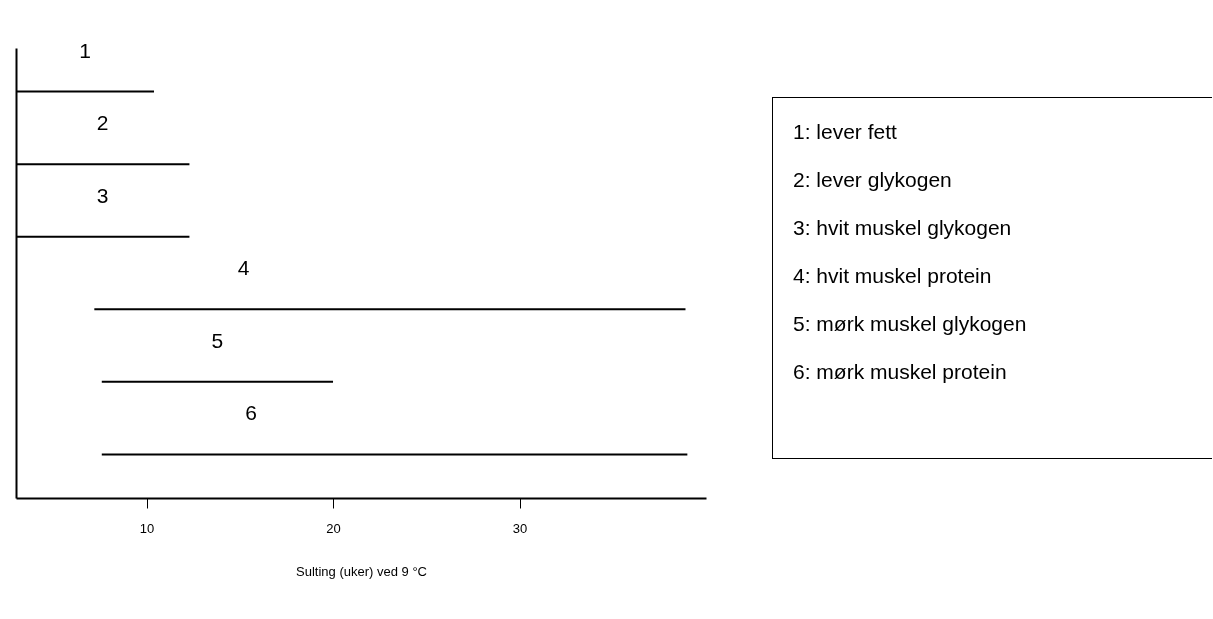 The width and height of the screenshot is (1213, 619). What do you see at coordinates (845, 132) in the screenshot?
I see `text: 1: lever fett` at bounding box center [845, 132].